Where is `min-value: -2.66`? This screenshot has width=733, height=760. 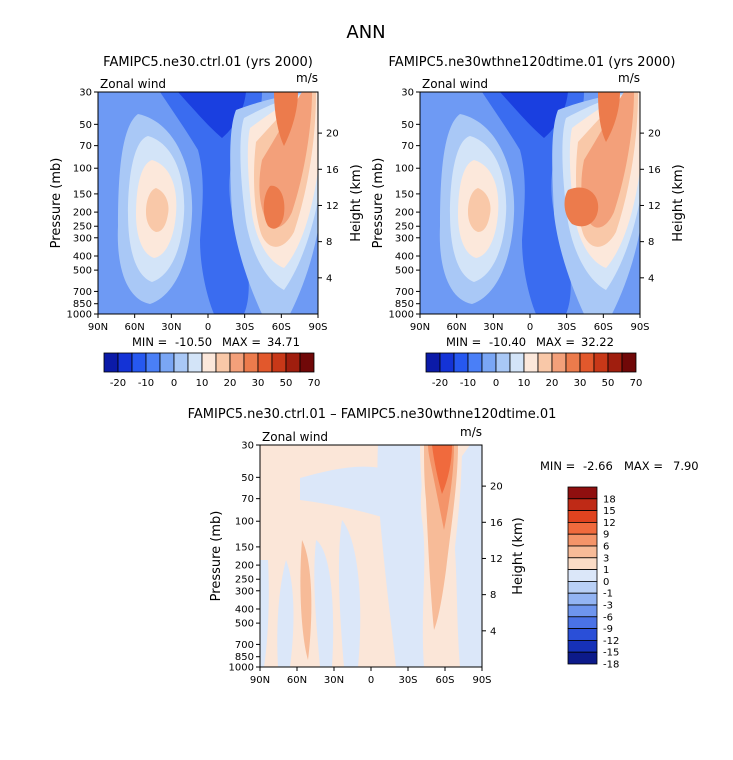
min-value: -2.66 is located at coordinates (598, 466).